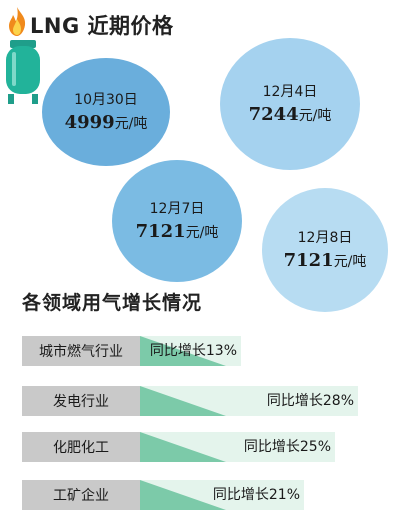 This screenshot has width=400, height=523. I want to click on price-value: 7244, so click(273, 114).